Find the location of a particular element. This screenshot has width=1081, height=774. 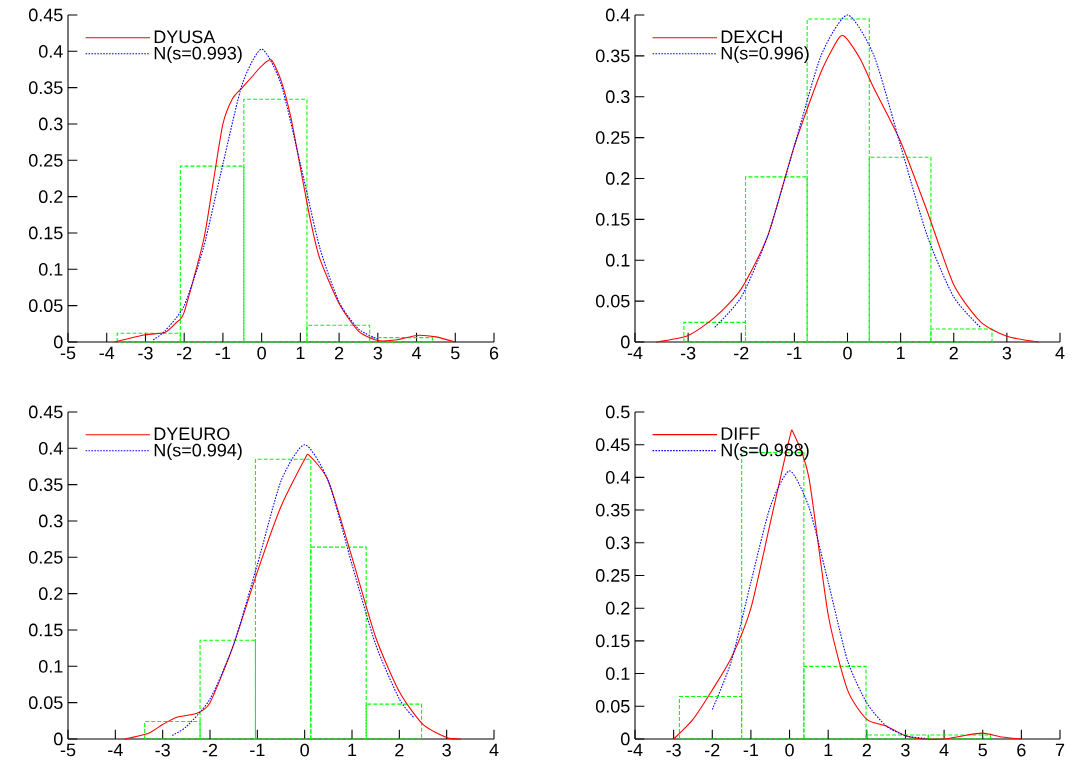

y-tick-label: 0.5 is located at coordinates (617, 412).